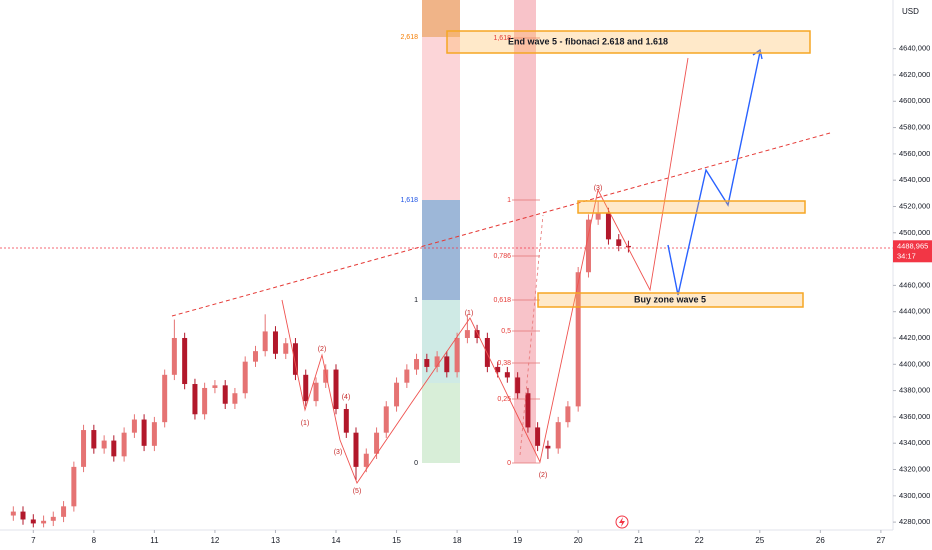 This screenshot has width=932, height=550. I want to click on countdown: 34:17, so click(906, 255).